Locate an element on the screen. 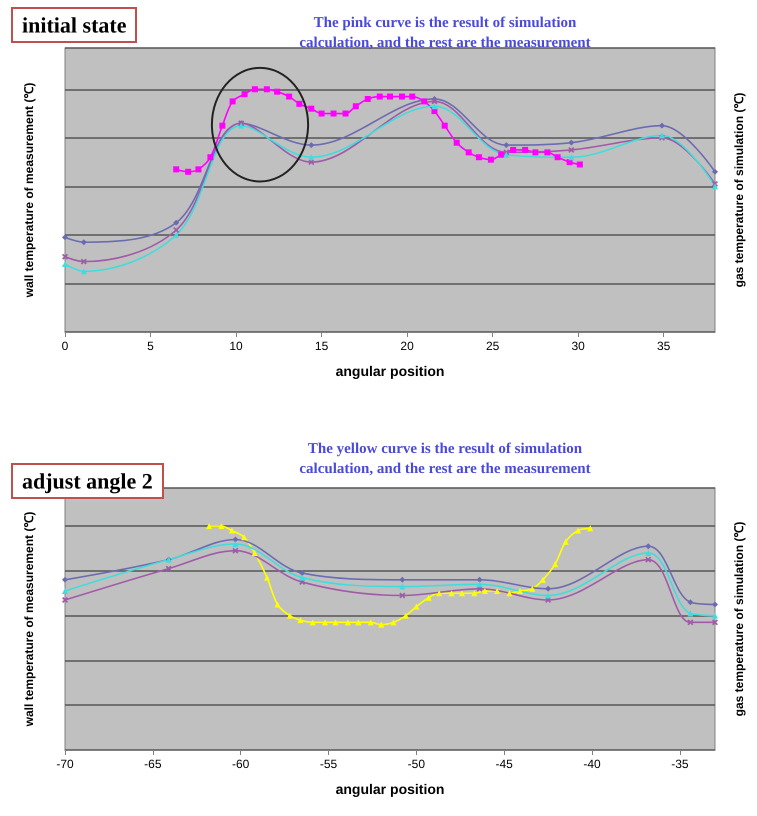  x-tick-label: -45 is located at coordinates (505, 764).